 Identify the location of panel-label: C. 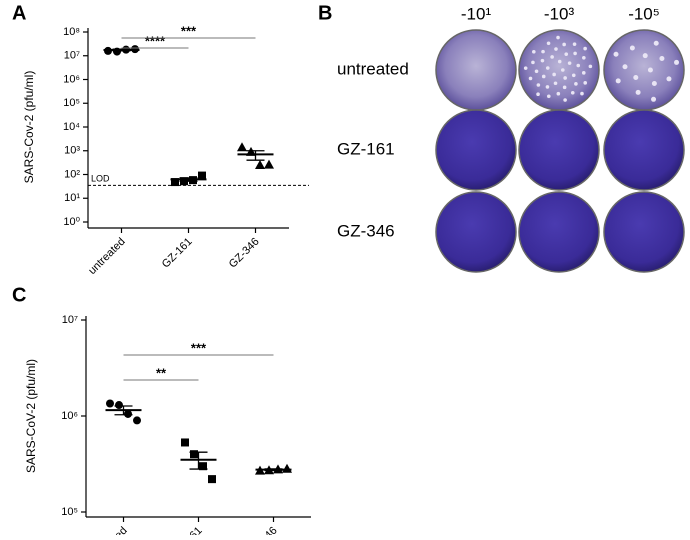
(19, 295).